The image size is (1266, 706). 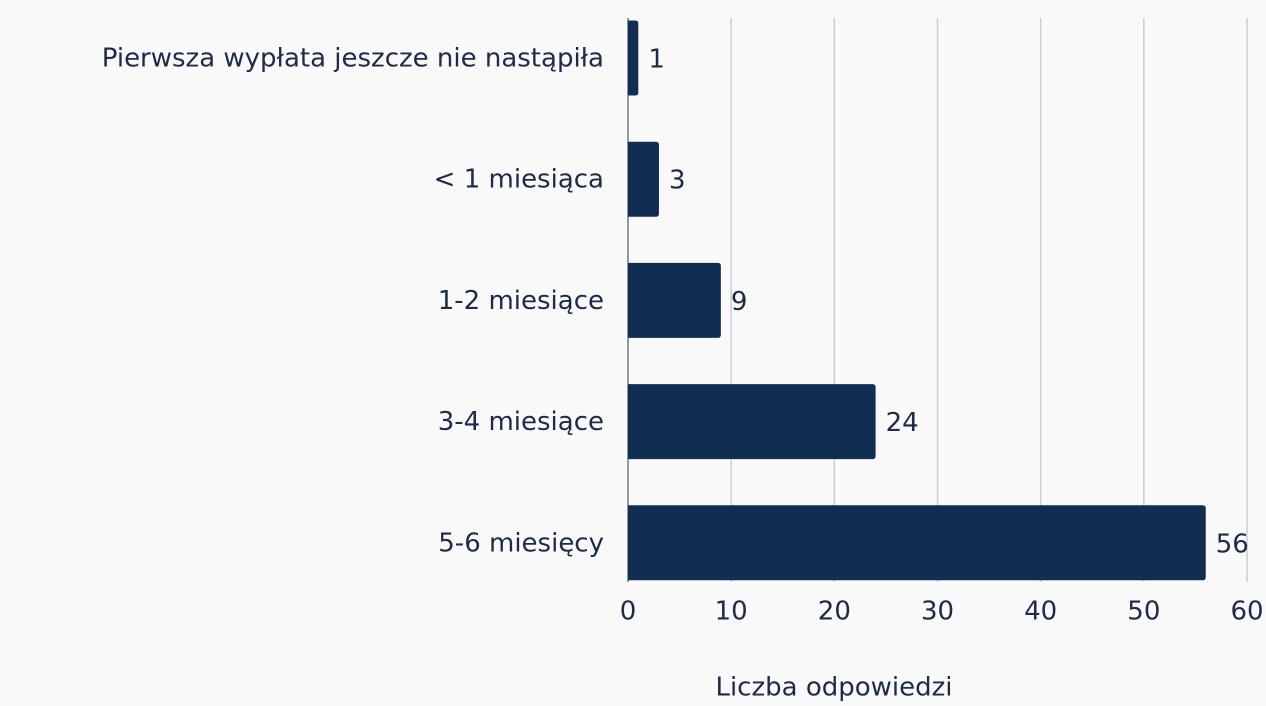 What do you see at coordinates (677, 181) in the screenshot?
I see `value-label: 3` at bounding box center [677, 181].